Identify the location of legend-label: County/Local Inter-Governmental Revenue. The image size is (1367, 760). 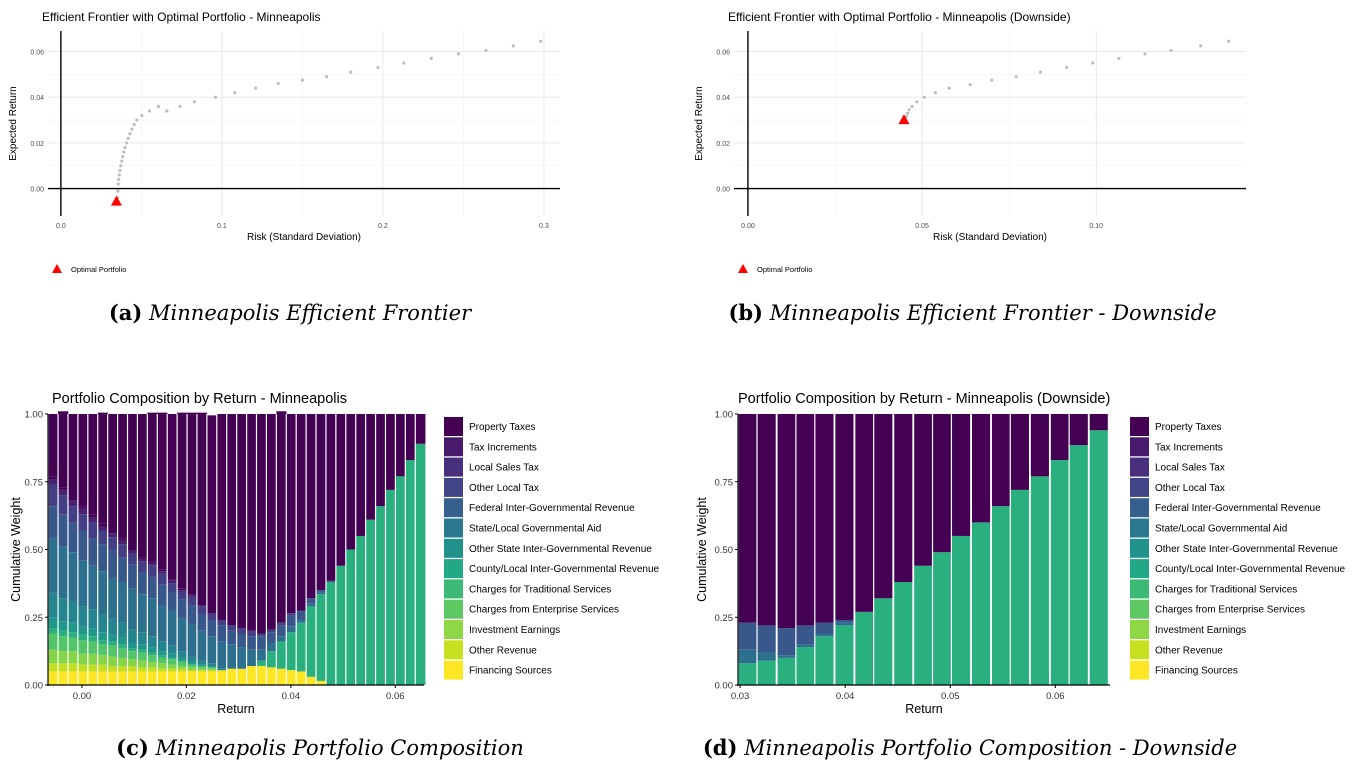
(1250, 569).